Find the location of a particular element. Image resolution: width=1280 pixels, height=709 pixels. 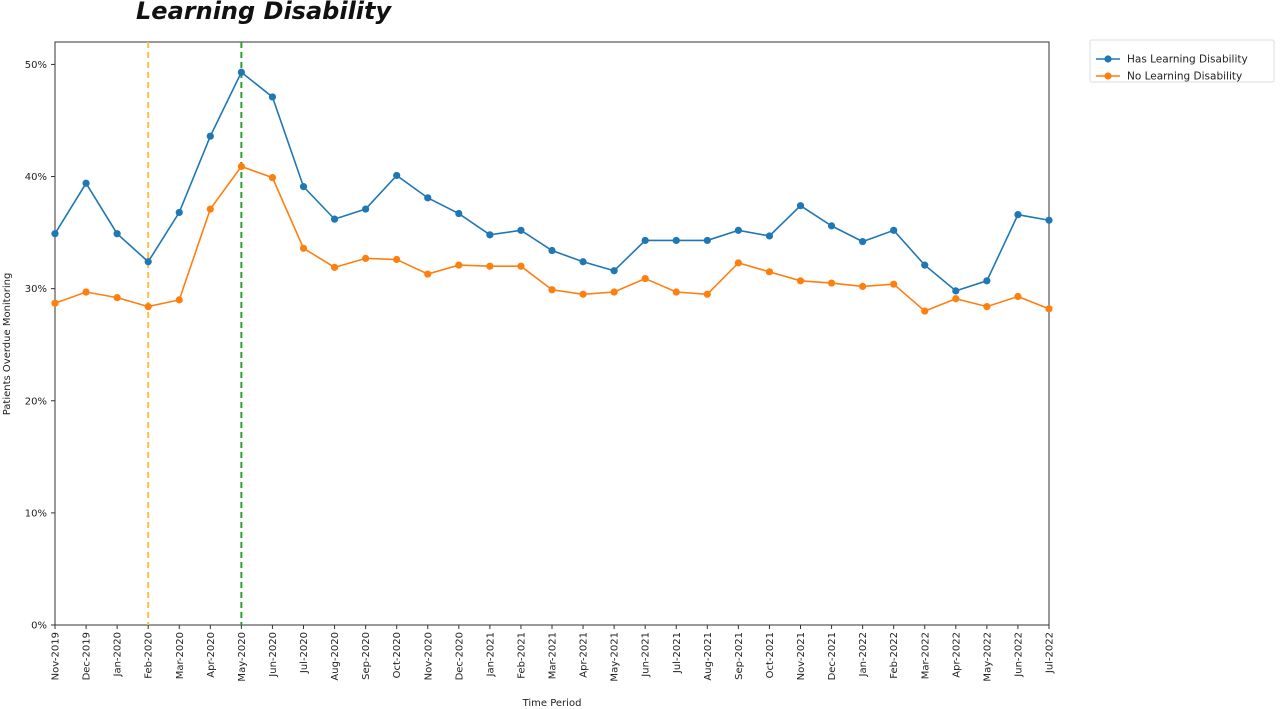

x-tick-label: Nov-2021 is located at coordinates (801, 656).